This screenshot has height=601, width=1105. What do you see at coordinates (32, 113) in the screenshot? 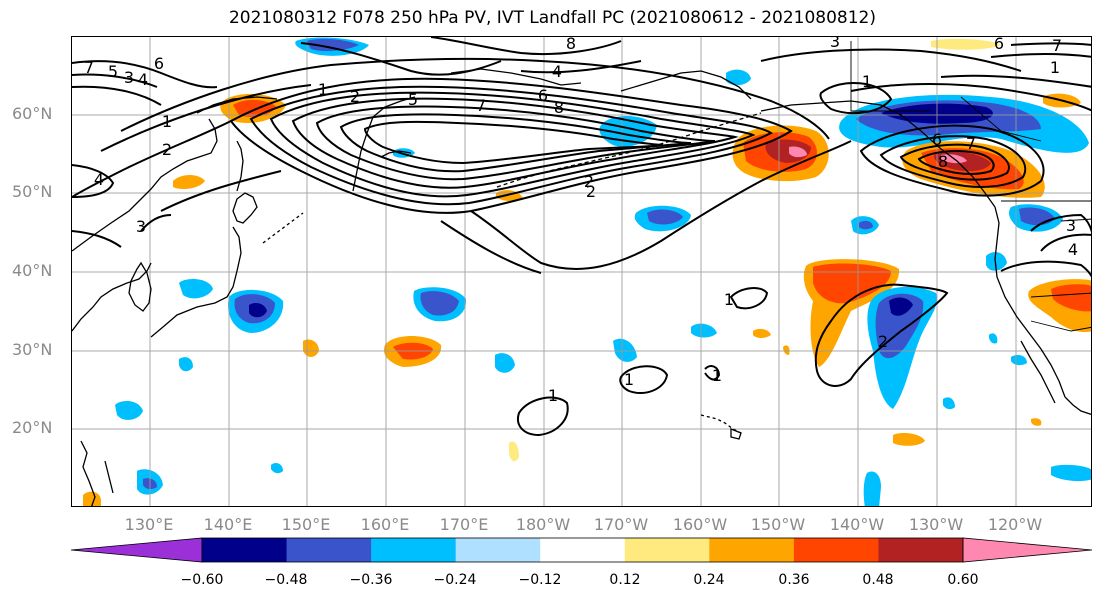
I see `lat-label-60n: 60°N` at bounding box center [32, 113].